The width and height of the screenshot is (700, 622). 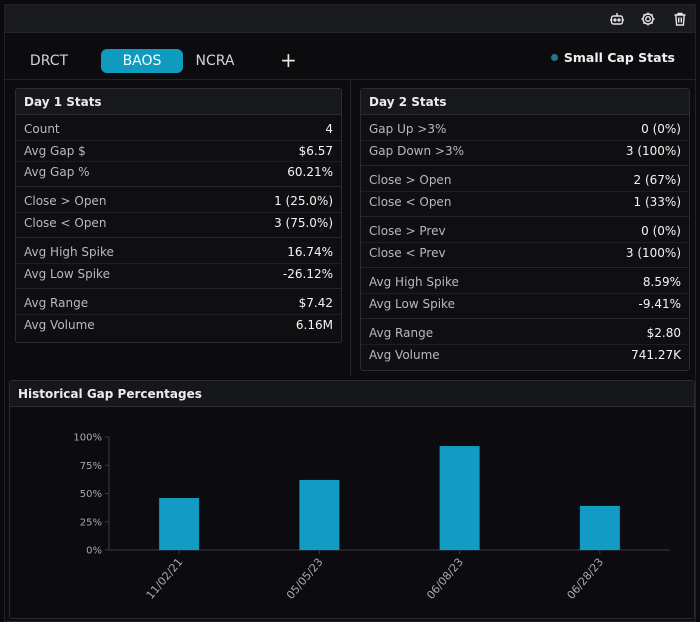 What do you see at coordinates (525, 102) in the screenshot?
I see `panel-title: Day 2 Stats` at bounding box center [525, 102].